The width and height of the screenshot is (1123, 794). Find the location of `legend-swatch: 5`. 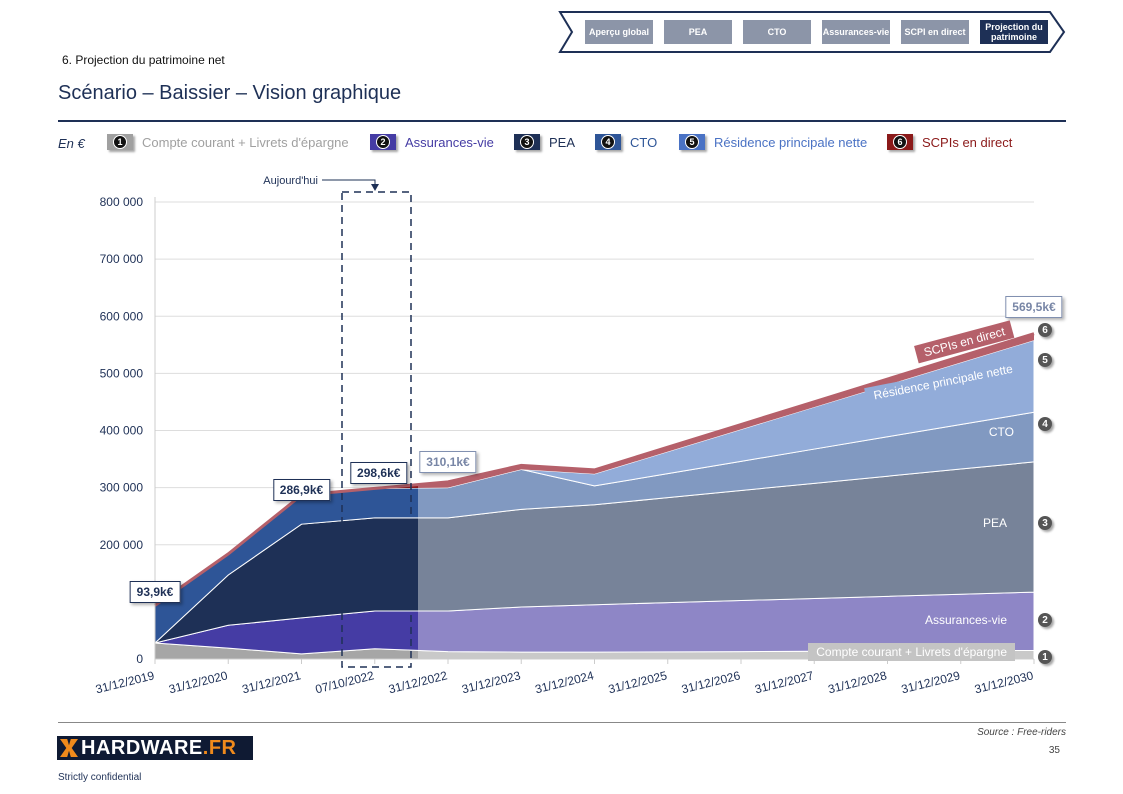

legend-swatch: 5 is located at coordinates (692, 142).